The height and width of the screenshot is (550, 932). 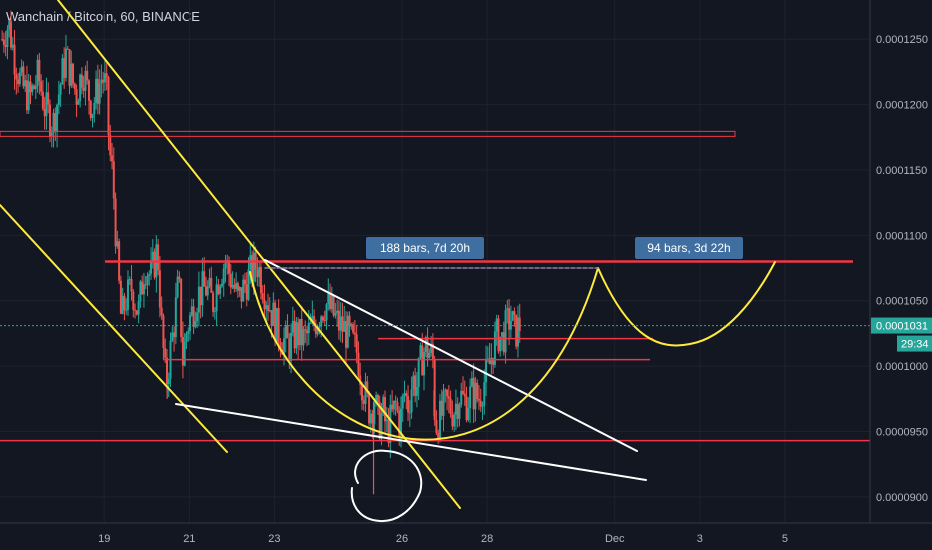 I want to click on chart-title: Wanchain / Bitcoin, 60, BINANCE, so click(x=103, y=16).